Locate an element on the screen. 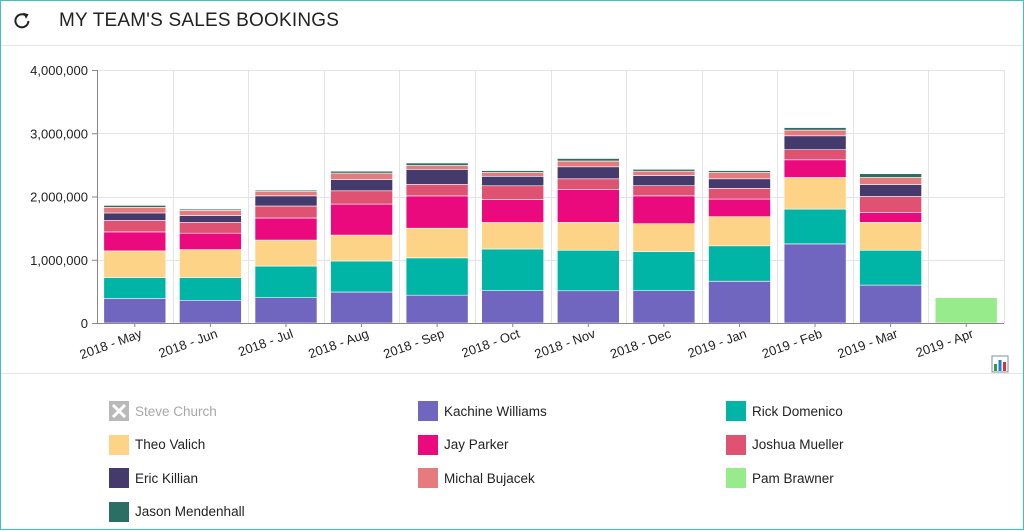 This screenshot has width=1024, height=531. legend-item: Joshua Mueller is located at coordinates (785, 445).